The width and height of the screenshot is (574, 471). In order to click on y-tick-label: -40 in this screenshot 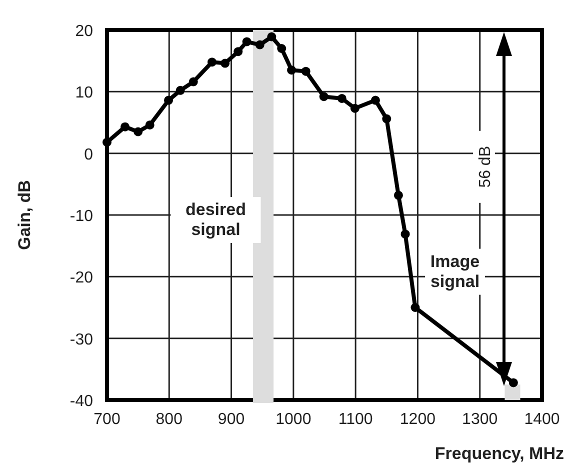, I will do `click(82, 401)`.